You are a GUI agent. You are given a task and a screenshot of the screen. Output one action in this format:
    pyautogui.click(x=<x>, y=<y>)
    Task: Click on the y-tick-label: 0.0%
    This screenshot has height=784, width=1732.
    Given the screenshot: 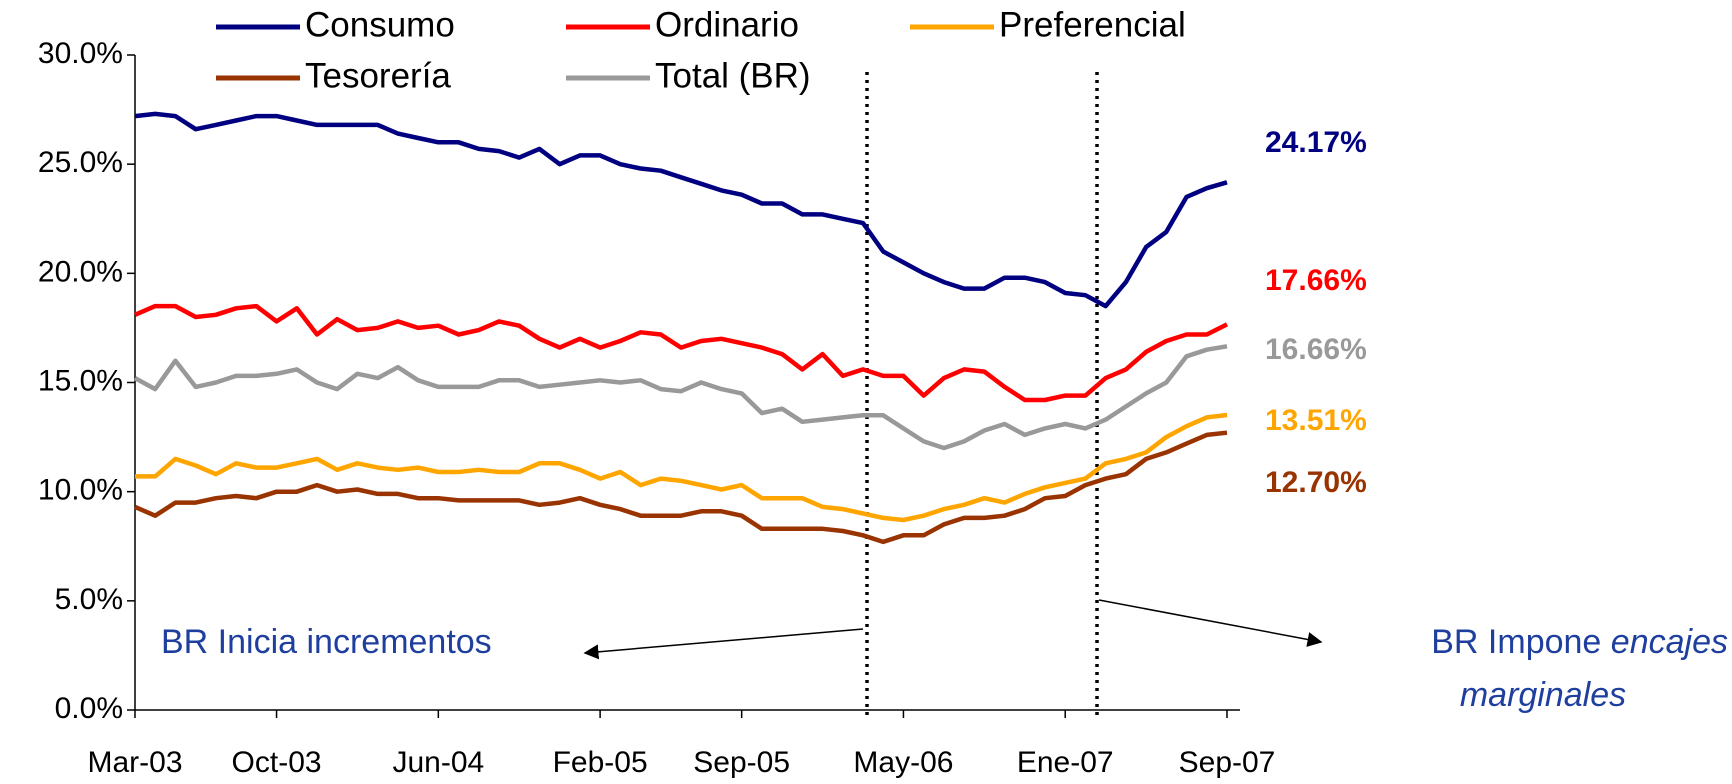 What is the action you would take?
    pyautogui.click(x=89, y=708)
    